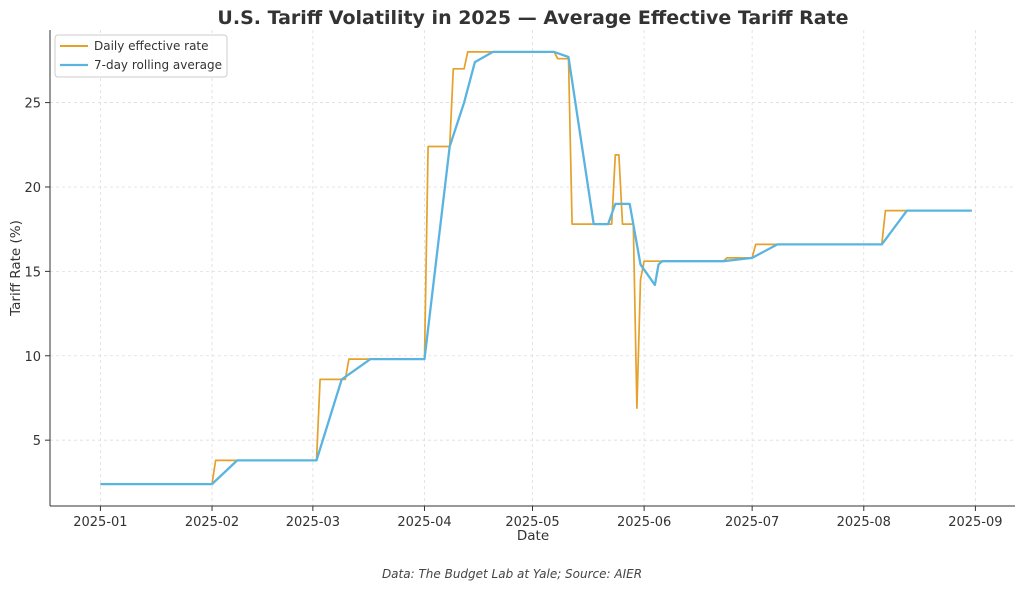 The image size is (1024, 589). Describe the element at coordinates (32, 188) in the screenshot. I see `y-tick-label: 20` at that location.